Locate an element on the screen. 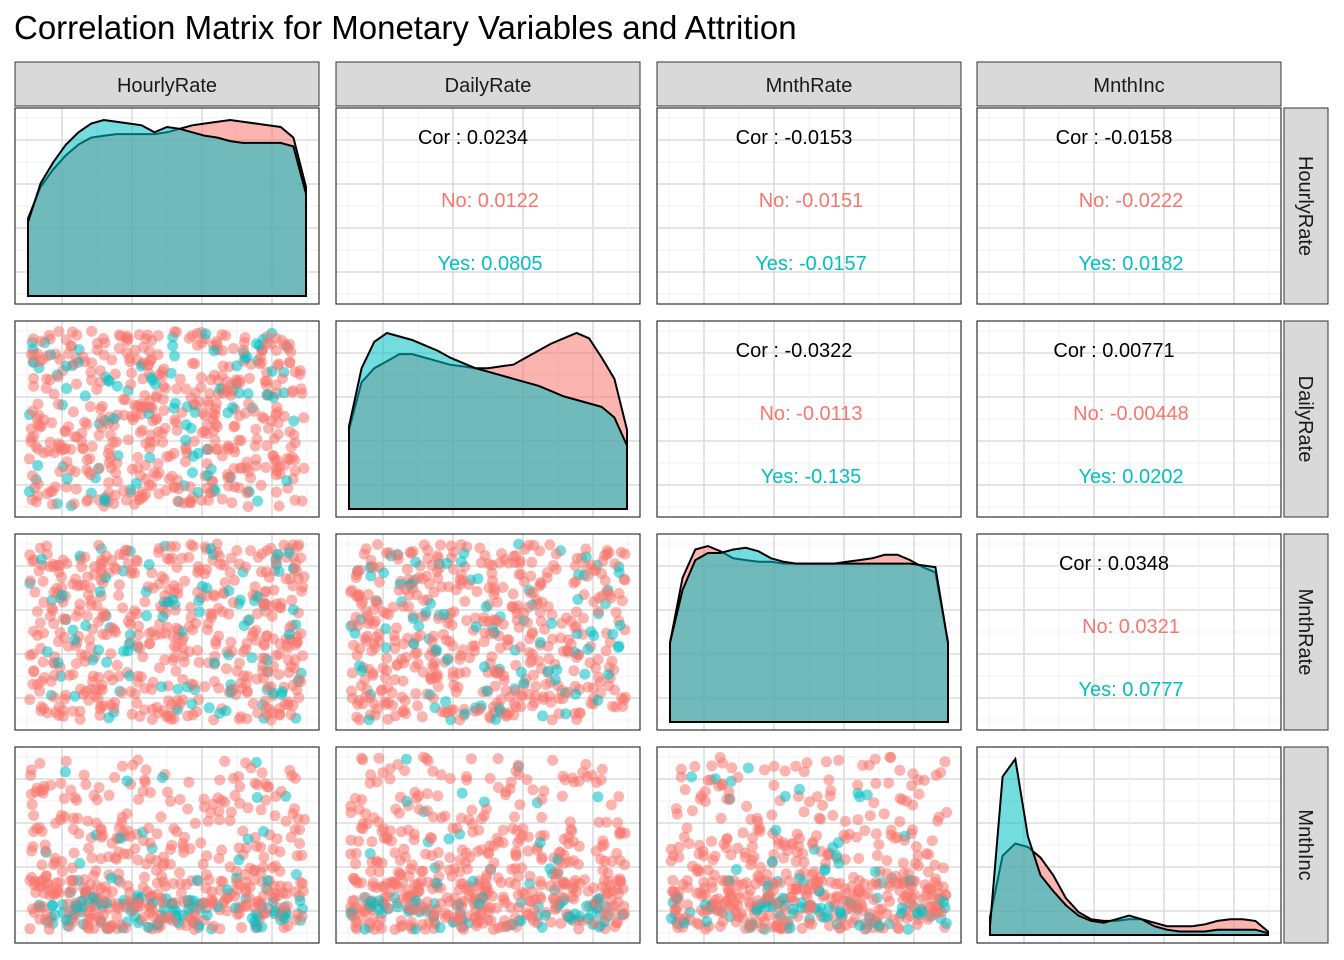 The image size is (1344, 960). row-strip is located at coordinates (1306, 845).